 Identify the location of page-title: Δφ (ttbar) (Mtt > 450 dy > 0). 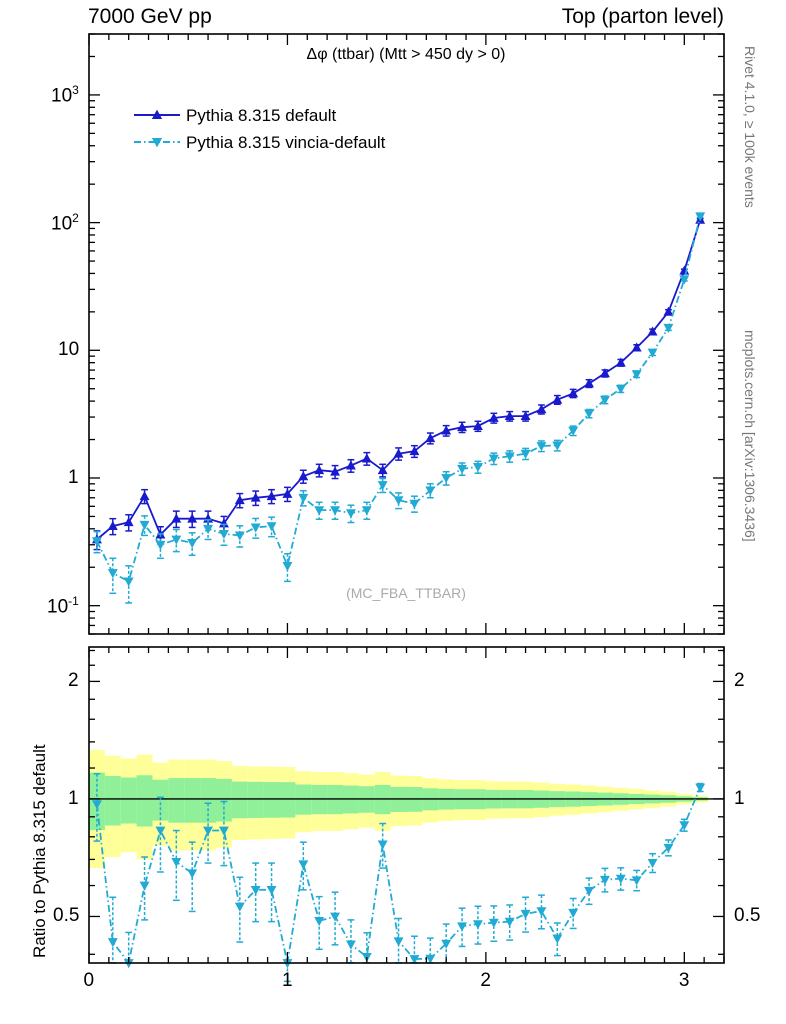
(406, 54).